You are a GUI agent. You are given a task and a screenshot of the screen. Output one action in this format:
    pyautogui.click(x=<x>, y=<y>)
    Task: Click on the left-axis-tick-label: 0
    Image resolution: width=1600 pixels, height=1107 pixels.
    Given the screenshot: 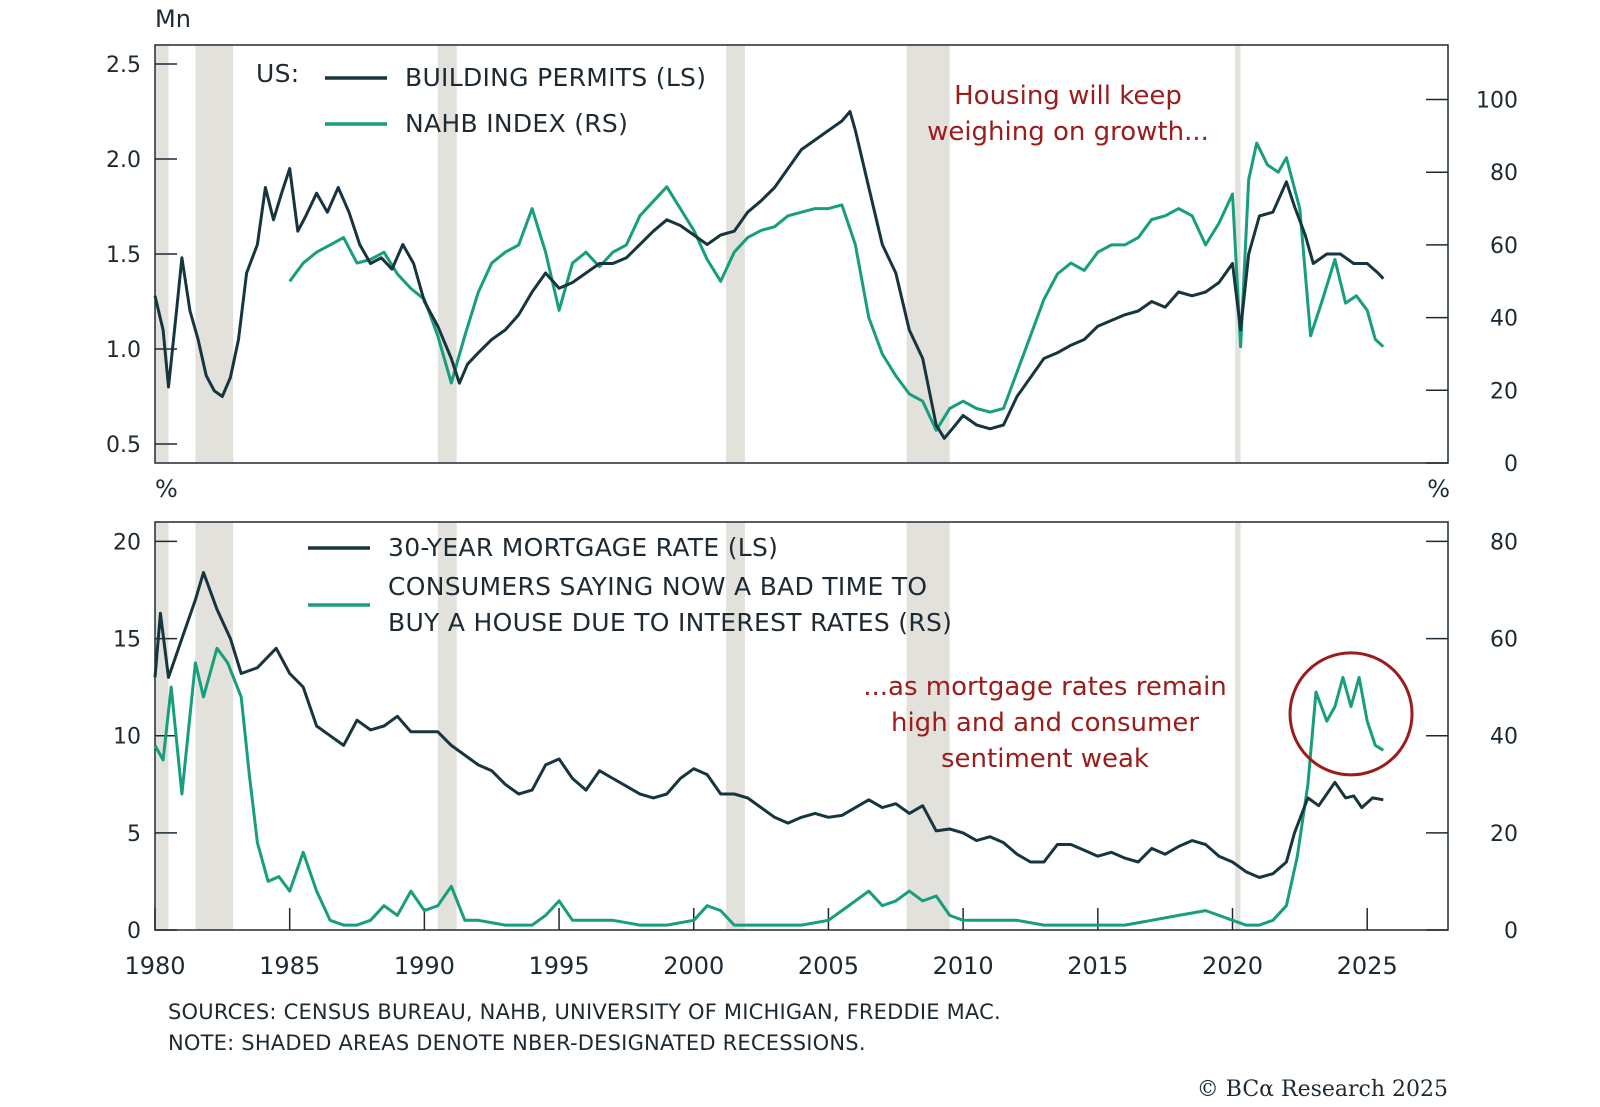 What is the action you would take?
    pyautogui.click(x=134, y=931)
    